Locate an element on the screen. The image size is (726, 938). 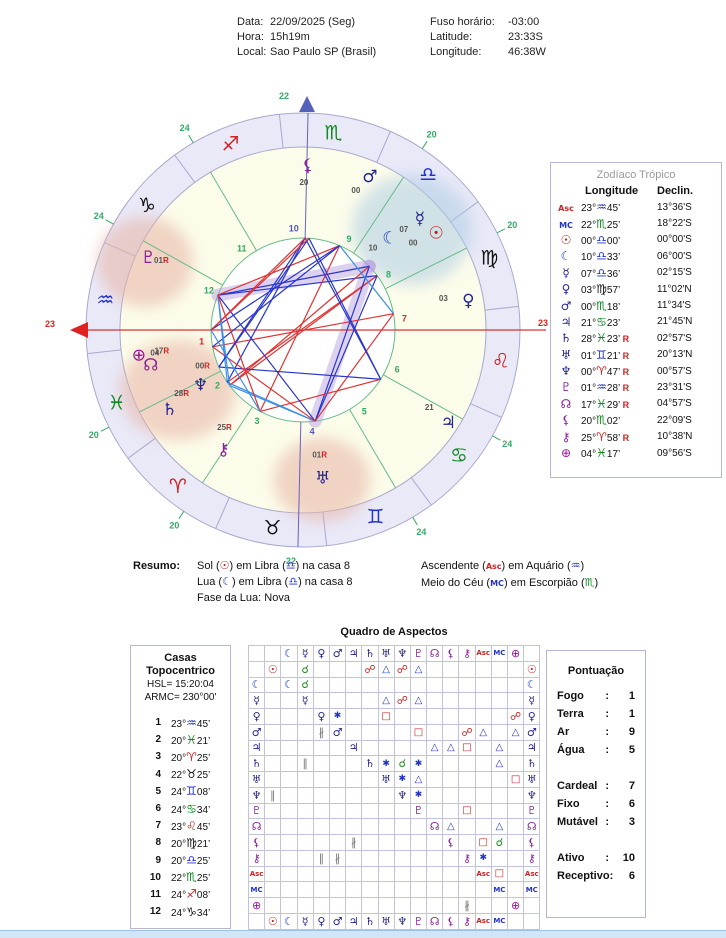
saturn-icon: ♄ is located at coordinates (532, 764).